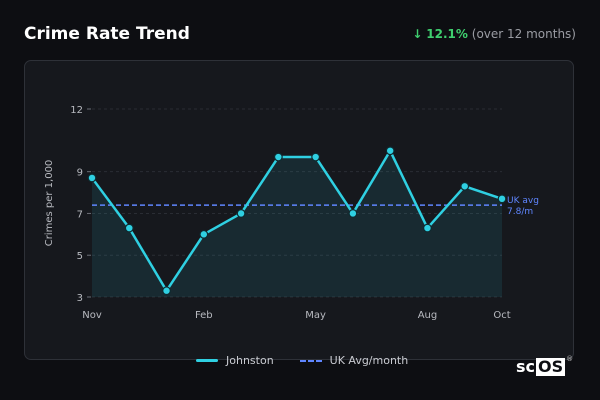 The width and height of the screenshot is (600, 400). What do you see at coordinates (523, 34) in the screenshot?
I see `change-period: (over 12 months)` at bounding box center [523, 34].